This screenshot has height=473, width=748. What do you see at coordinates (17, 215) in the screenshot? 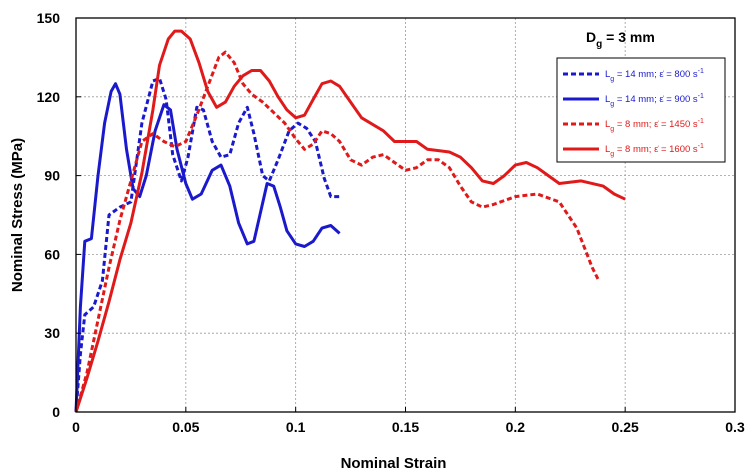
I see `y-axis-title: Nominal Stress (MPa)` at bounding box center [17, 215].